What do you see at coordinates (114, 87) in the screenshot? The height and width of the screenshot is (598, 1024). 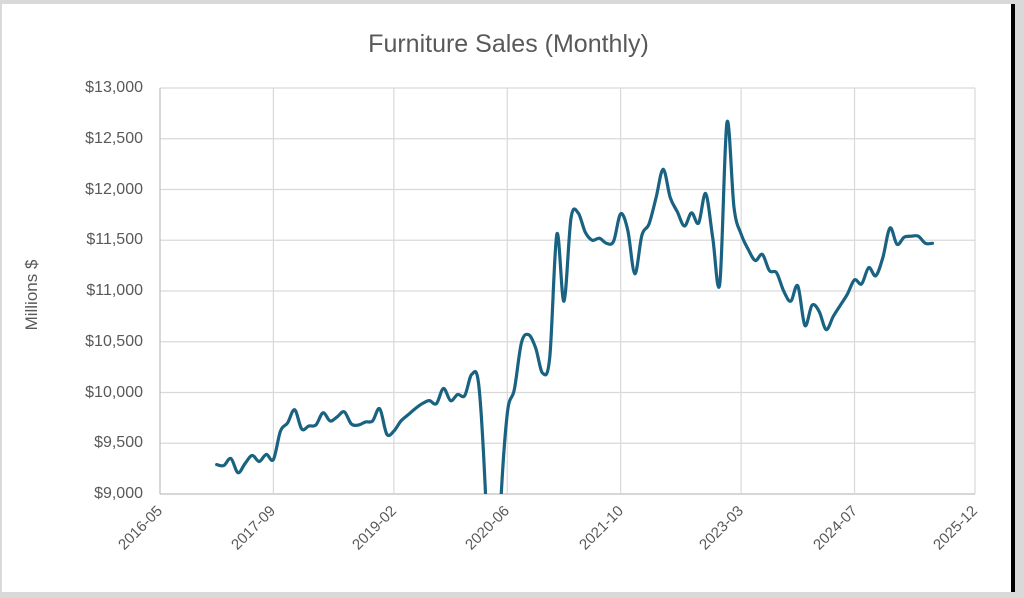 I see `y-tick-label: $13,000` at bounding box center [114, 87].